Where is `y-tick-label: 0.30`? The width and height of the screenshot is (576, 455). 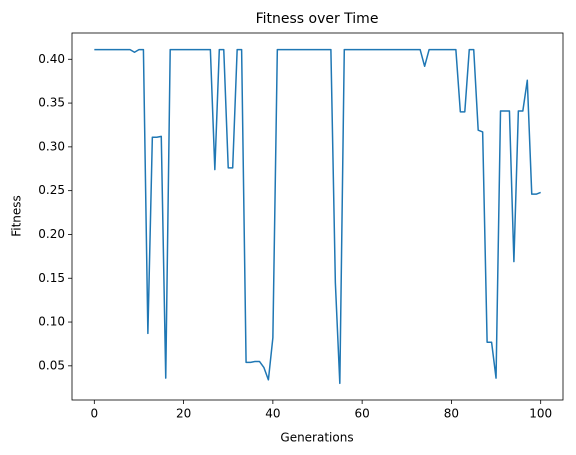 y-tick-label: 0.30 is located at coordinates (51, 146).